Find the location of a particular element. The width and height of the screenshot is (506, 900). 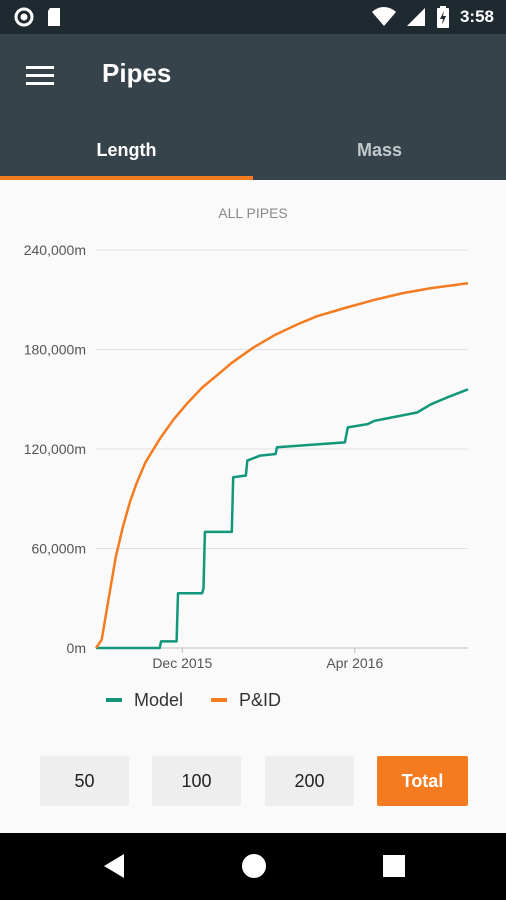

range-50-button: 50 is located at coordinates (84, 781).